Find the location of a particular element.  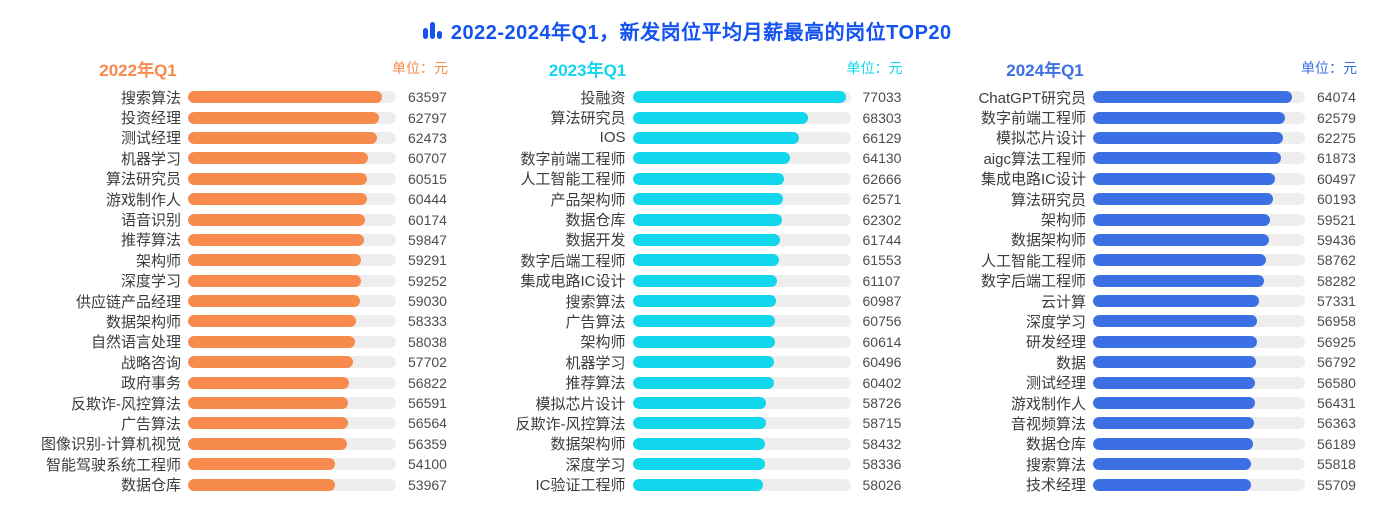

job-label: 机器学习 is located at coordinates (150, 159).